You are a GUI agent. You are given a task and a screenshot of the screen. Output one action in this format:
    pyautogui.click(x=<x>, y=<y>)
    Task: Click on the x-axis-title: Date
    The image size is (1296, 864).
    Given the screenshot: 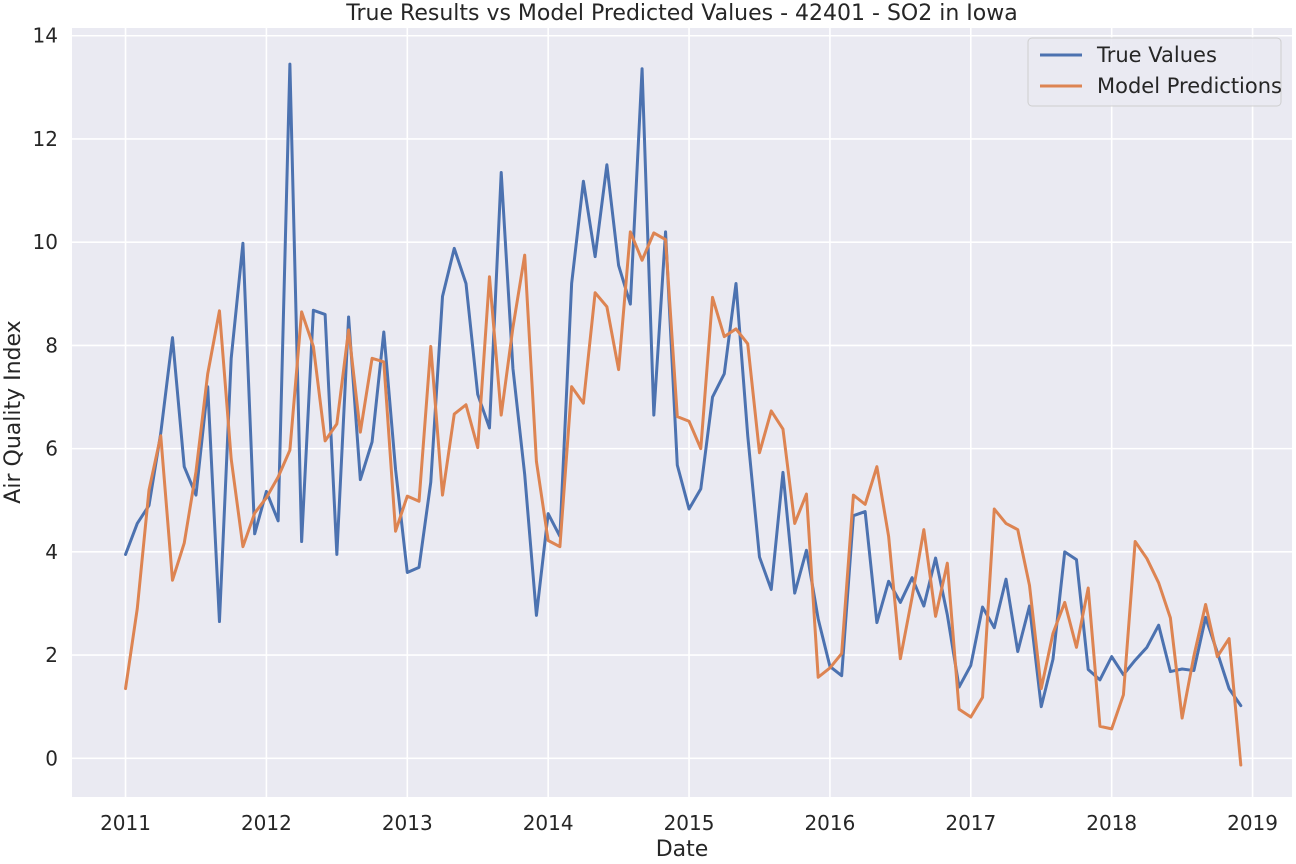 What is the action you would take?
    pyautogui.click(x=682, y=849)
    